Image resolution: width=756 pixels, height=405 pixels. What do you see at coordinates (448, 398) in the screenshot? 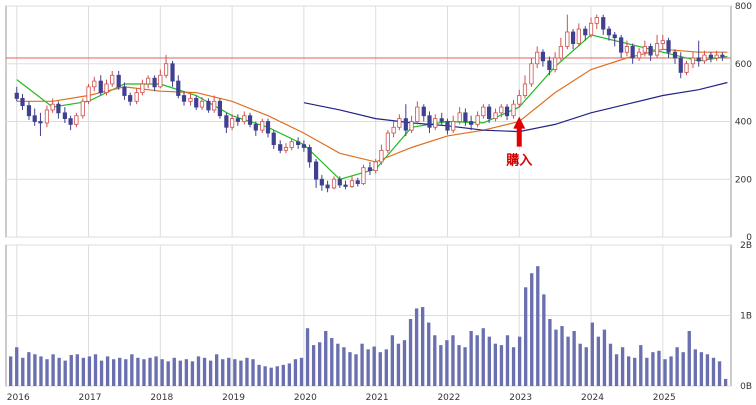
I see `x-tick-label: 2022` at bounding box center [448, 398].